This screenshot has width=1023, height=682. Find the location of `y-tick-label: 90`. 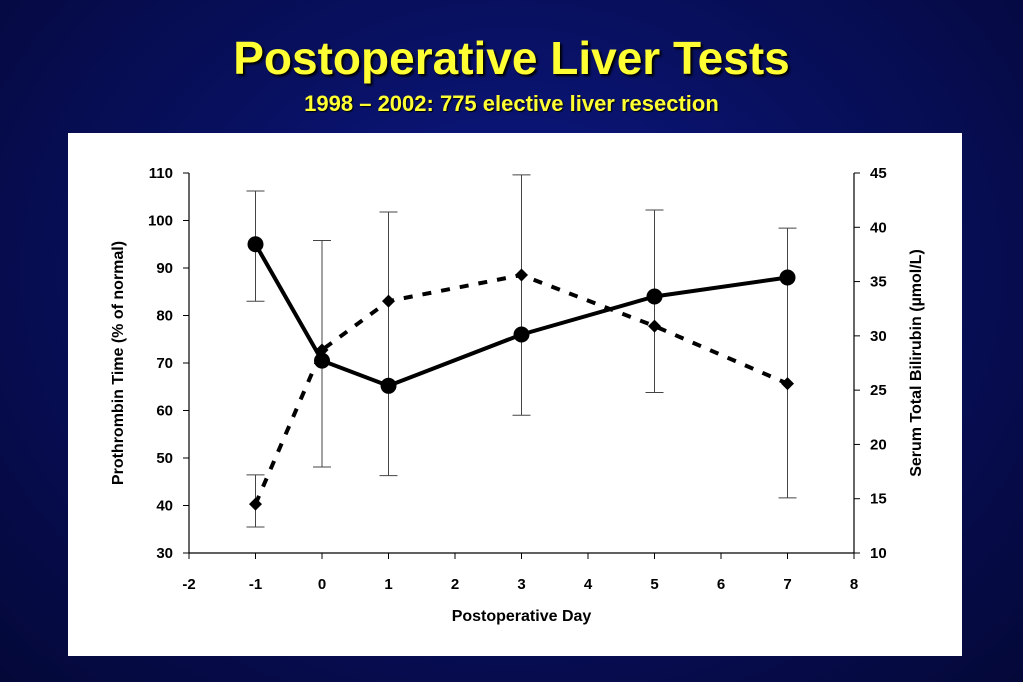

y-tick-label: 90 is located at coordinates (164, 268).